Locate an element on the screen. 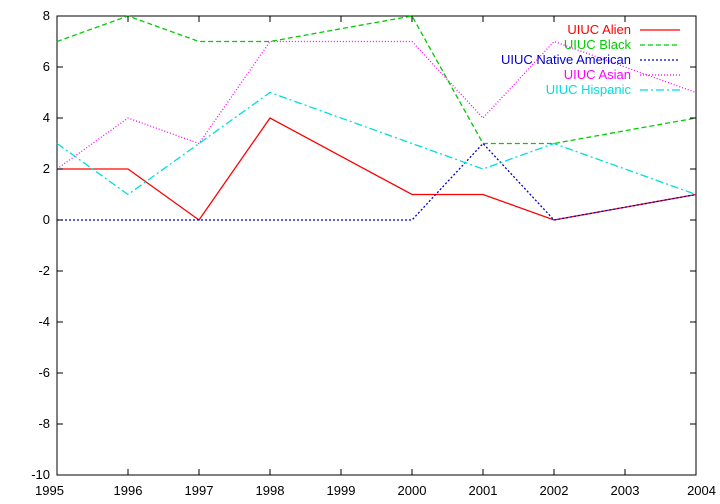  x-tick-label: 2002 is located at coordinates (554, 490).